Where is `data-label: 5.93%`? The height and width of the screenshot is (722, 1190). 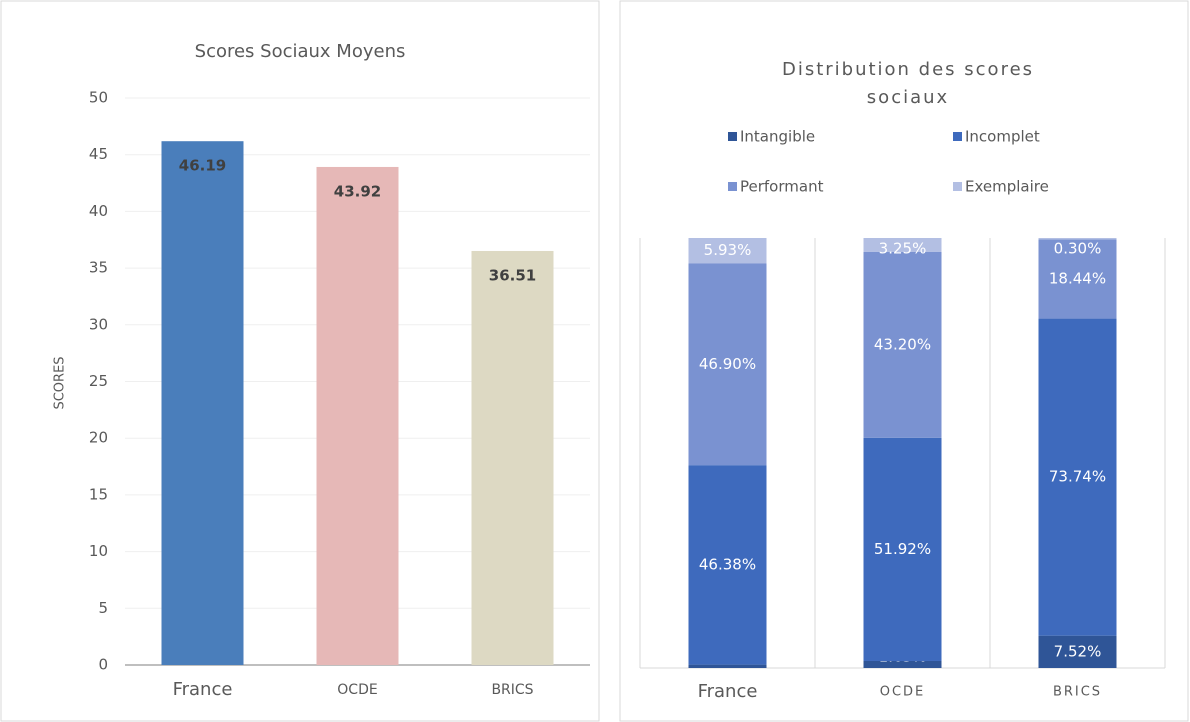 data-label: 5.93% is located at coordinates (728, 250).